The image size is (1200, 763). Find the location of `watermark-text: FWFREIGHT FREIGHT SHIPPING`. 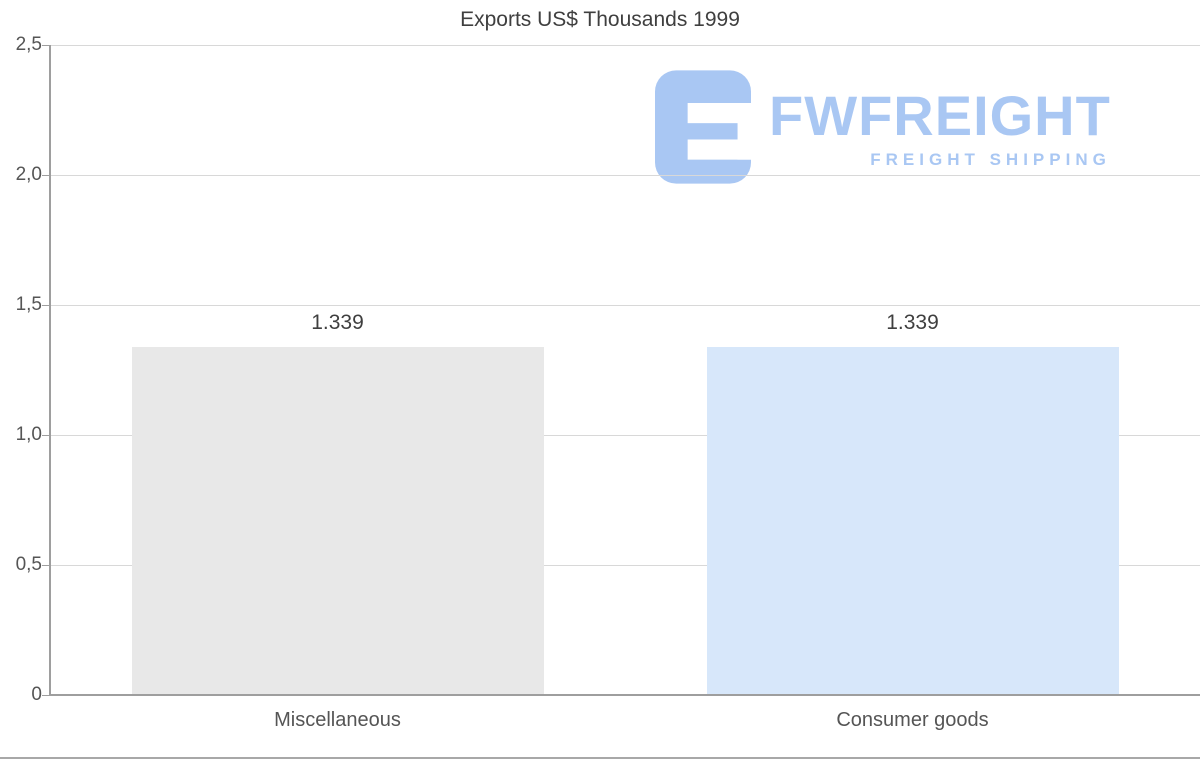

watermark-text: FWFREIGHT FREIGHT SHIPPING is located at coordinates (940, 120).